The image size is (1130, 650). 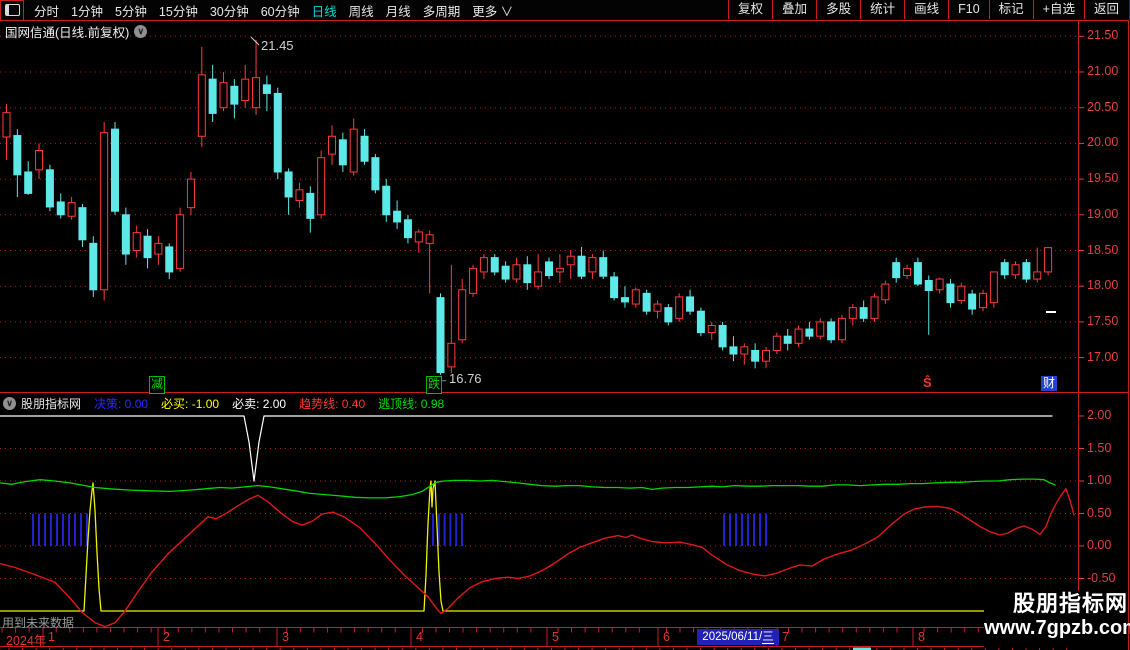 I want to click on price-axis-label: 17.50, so click(x=1103, y=320).